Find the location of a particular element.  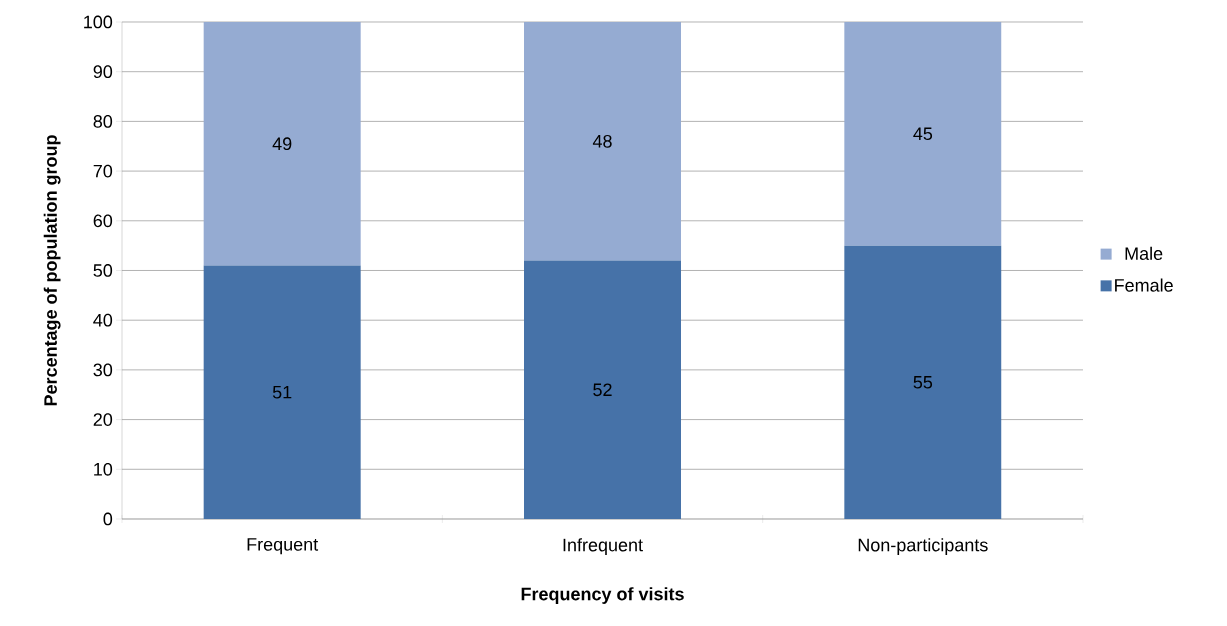

data-label: 55 is located at coordinates (923, 382).